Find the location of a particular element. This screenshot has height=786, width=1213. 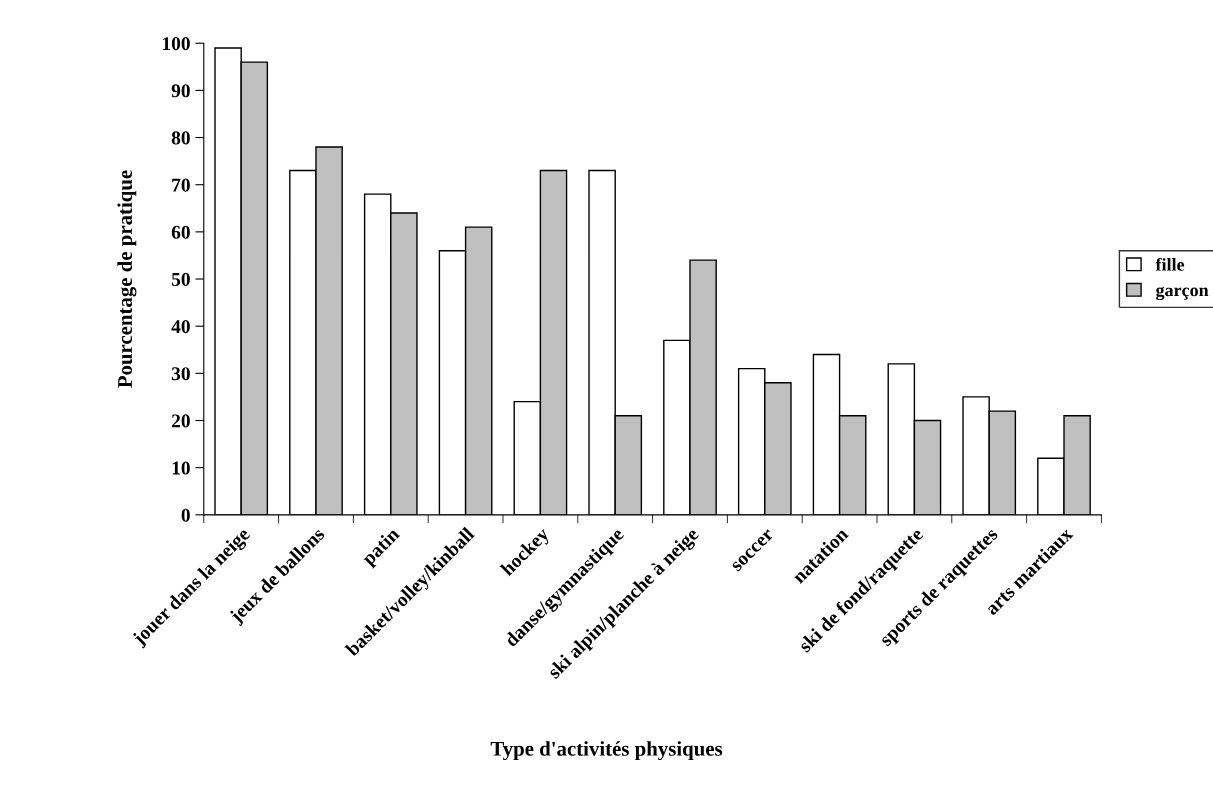

y-tick-label: 50 is located at coordinates (180, 279).